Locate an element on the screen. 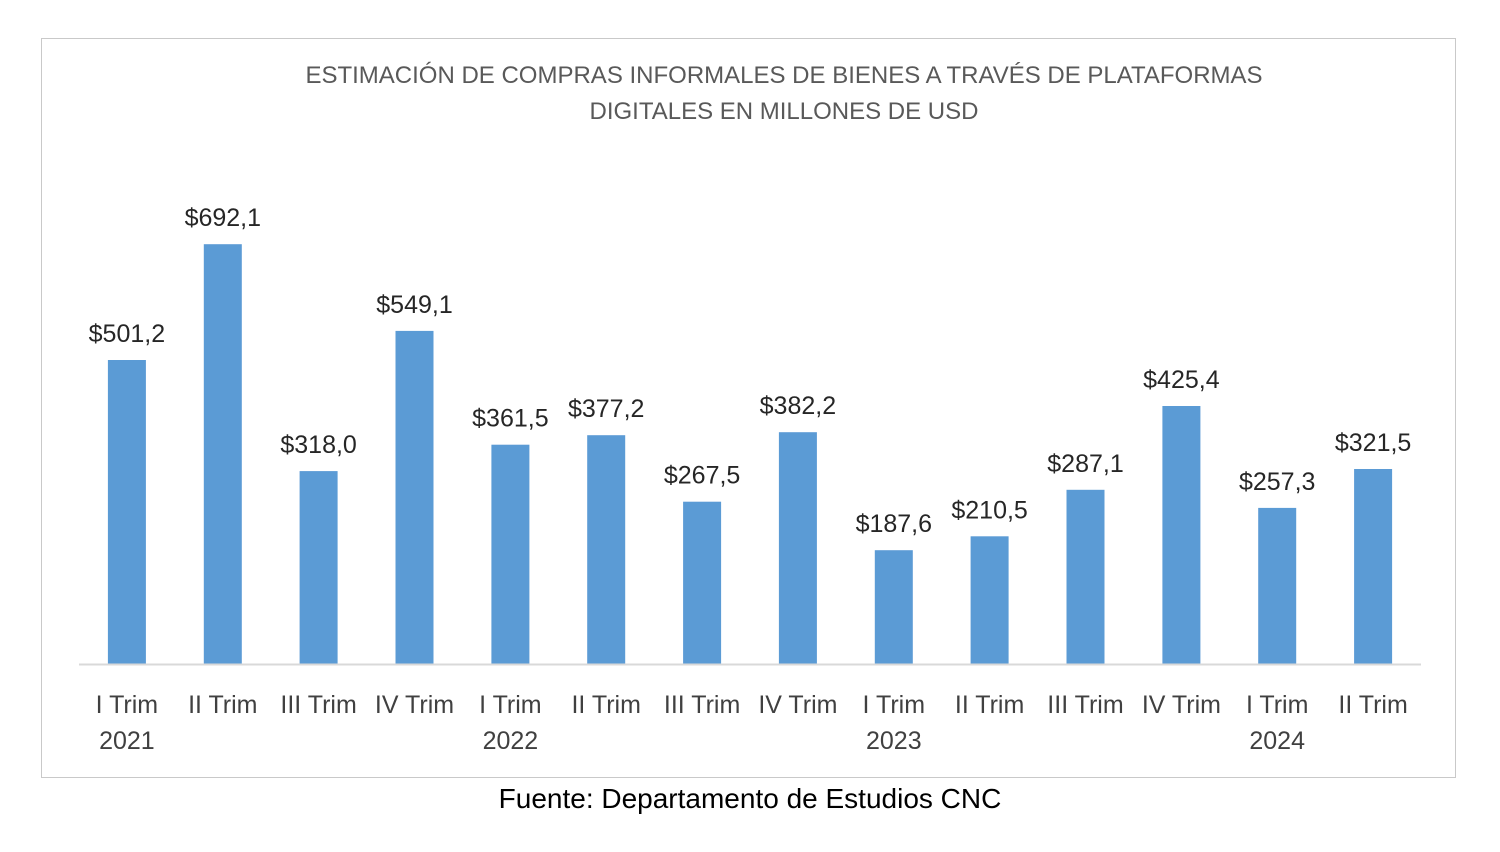 This screenshot has height=852, width=1500. data-label: $267,5 is located at coordinates (702, 476).